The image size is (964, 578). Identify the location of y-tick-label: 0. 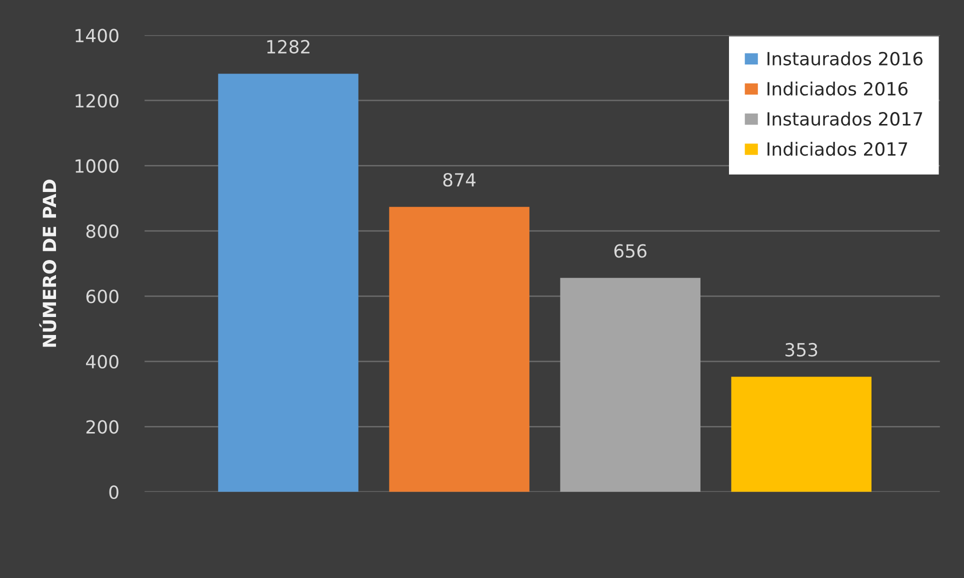
(113, 492).